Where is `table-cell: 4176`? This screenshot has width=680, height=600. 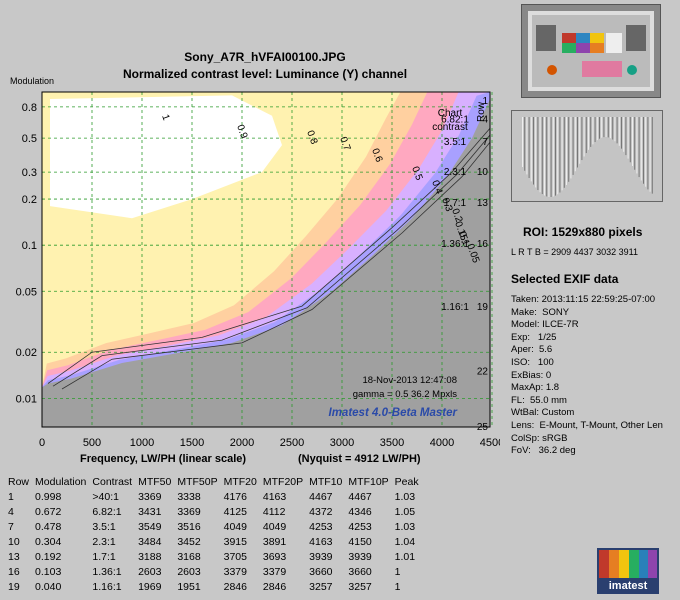 table-cell: 4176 is located at coordinates (235, 496).